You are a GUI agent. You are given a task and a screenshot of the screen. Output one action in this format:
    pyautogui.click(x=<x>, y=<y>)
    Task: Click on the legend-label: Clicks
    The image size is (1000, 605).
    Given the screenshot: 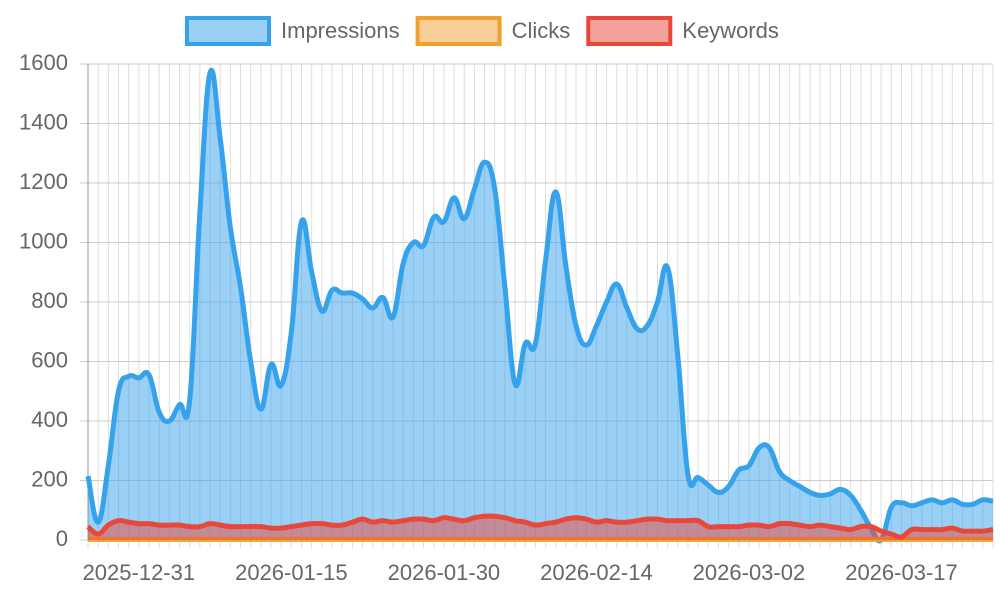 What is the action you would take?
    pyautogui.click(x=541, y=30)
    